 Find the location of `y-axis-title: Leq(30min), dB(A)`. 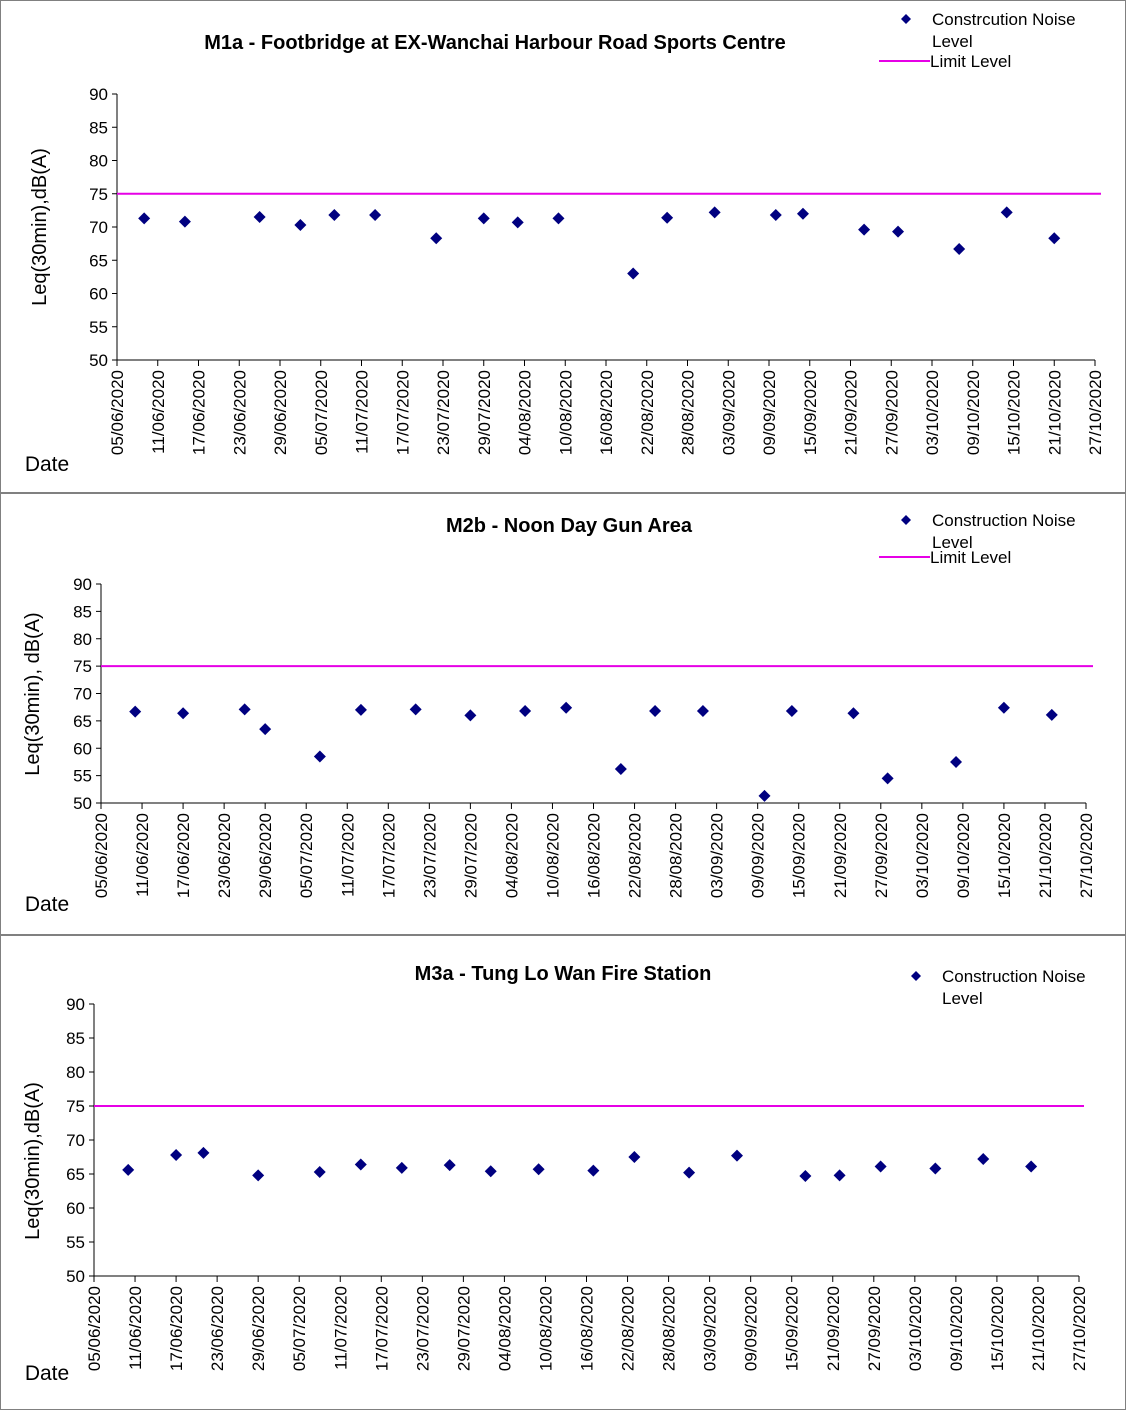

y-axis-title: Leq(30min), dB(A) is located at coordinates (33, 693).